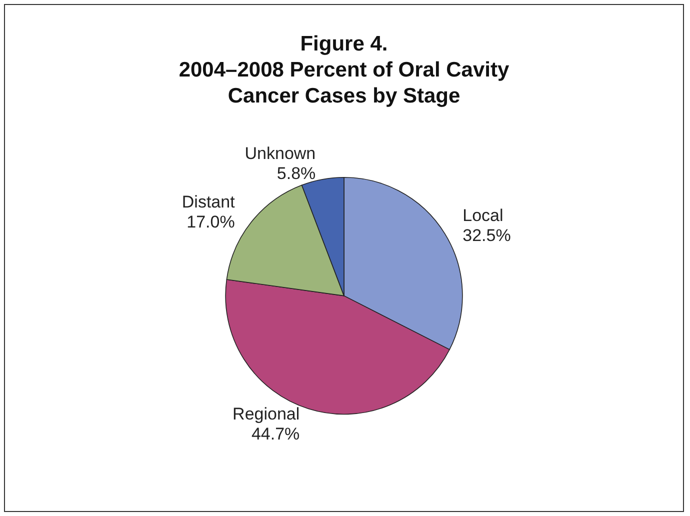  Describe the element at coordinates (266, 414) in the screenshot. I see `slice-label: Regional` at that location.